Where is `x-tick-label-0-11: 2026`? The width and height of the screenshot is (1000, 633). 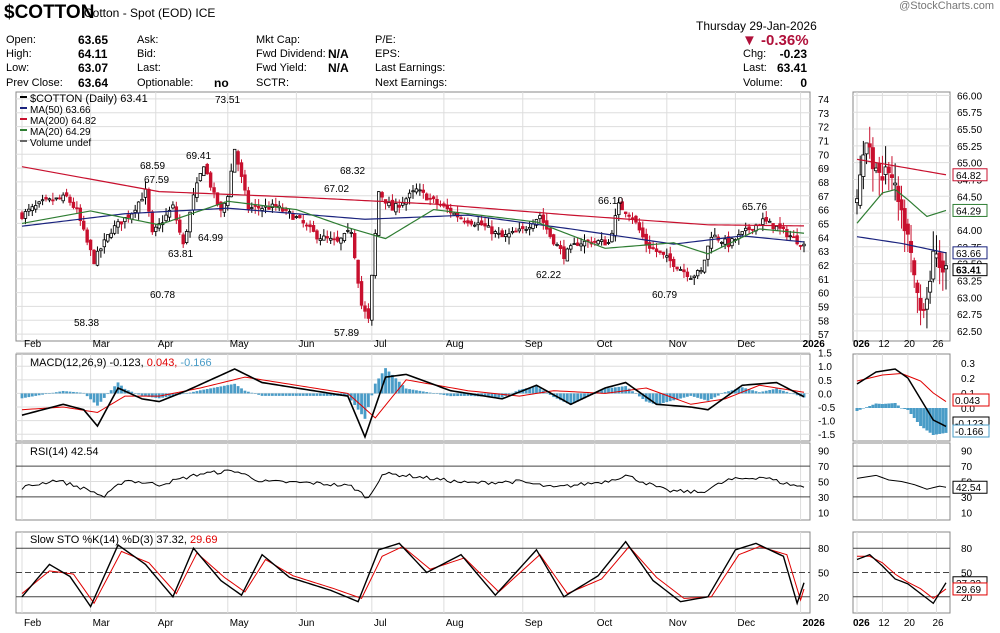 x-tick-label-0-11: 2026 is located at coordinates (814, 344).